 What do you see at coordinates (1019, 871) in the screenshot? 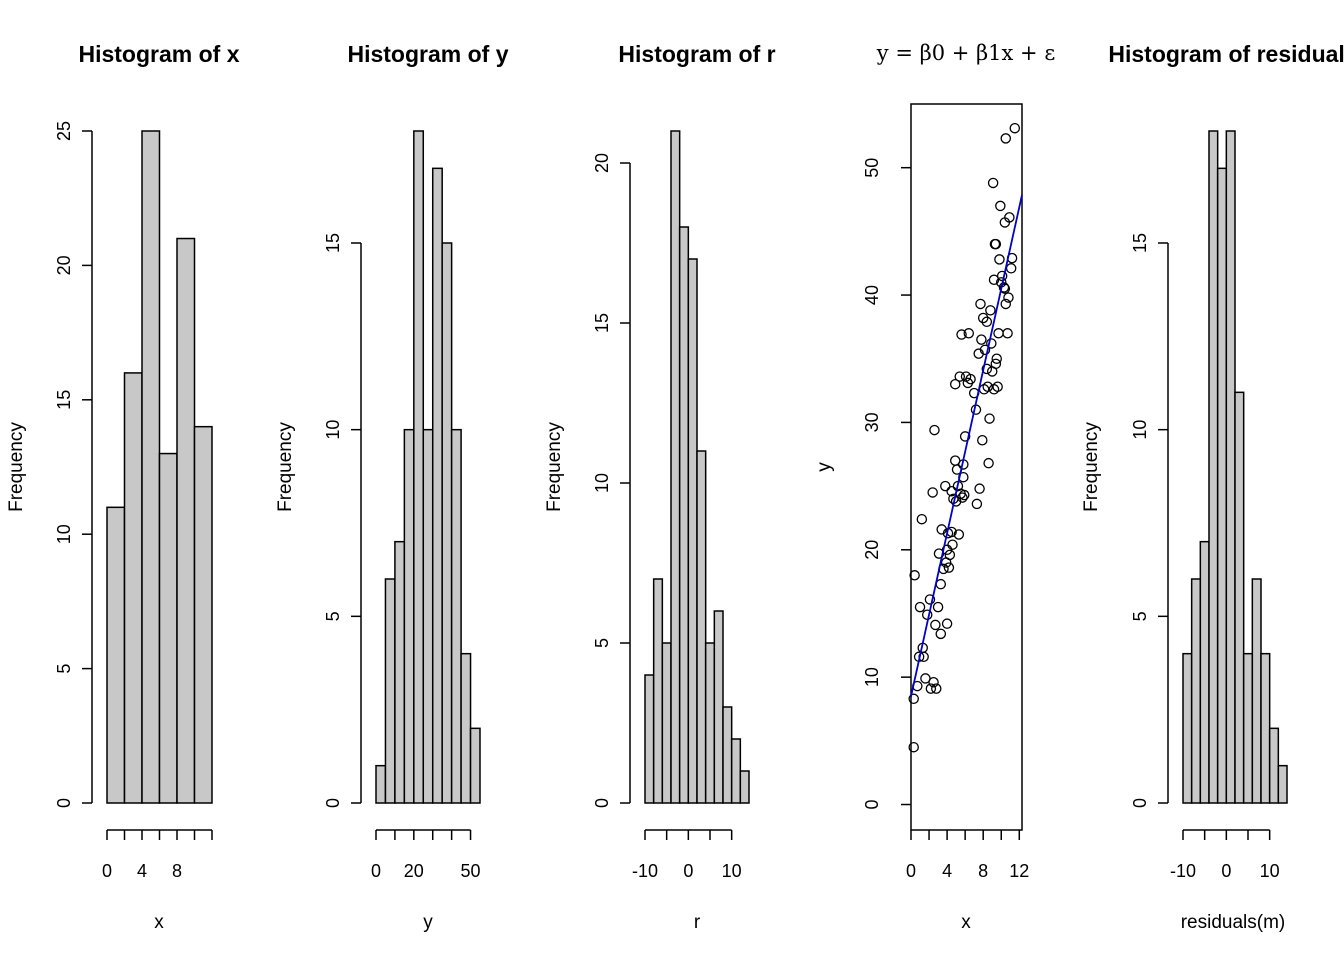
I see `x-tick-label: 12` at bounding box center [1019, 871].